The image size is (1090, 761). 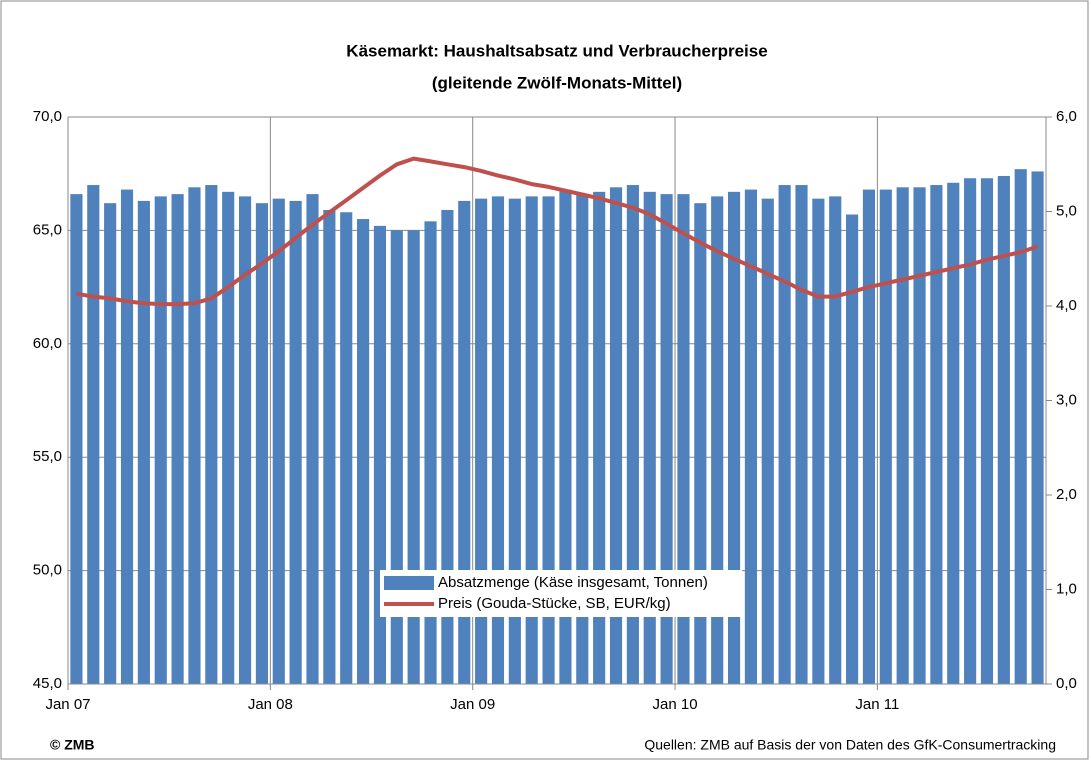 What do you see at coordinates (1066, 210) in the screenshot?
I see `y2-tick-label: 5,0` at bounding box center [1066, 210].